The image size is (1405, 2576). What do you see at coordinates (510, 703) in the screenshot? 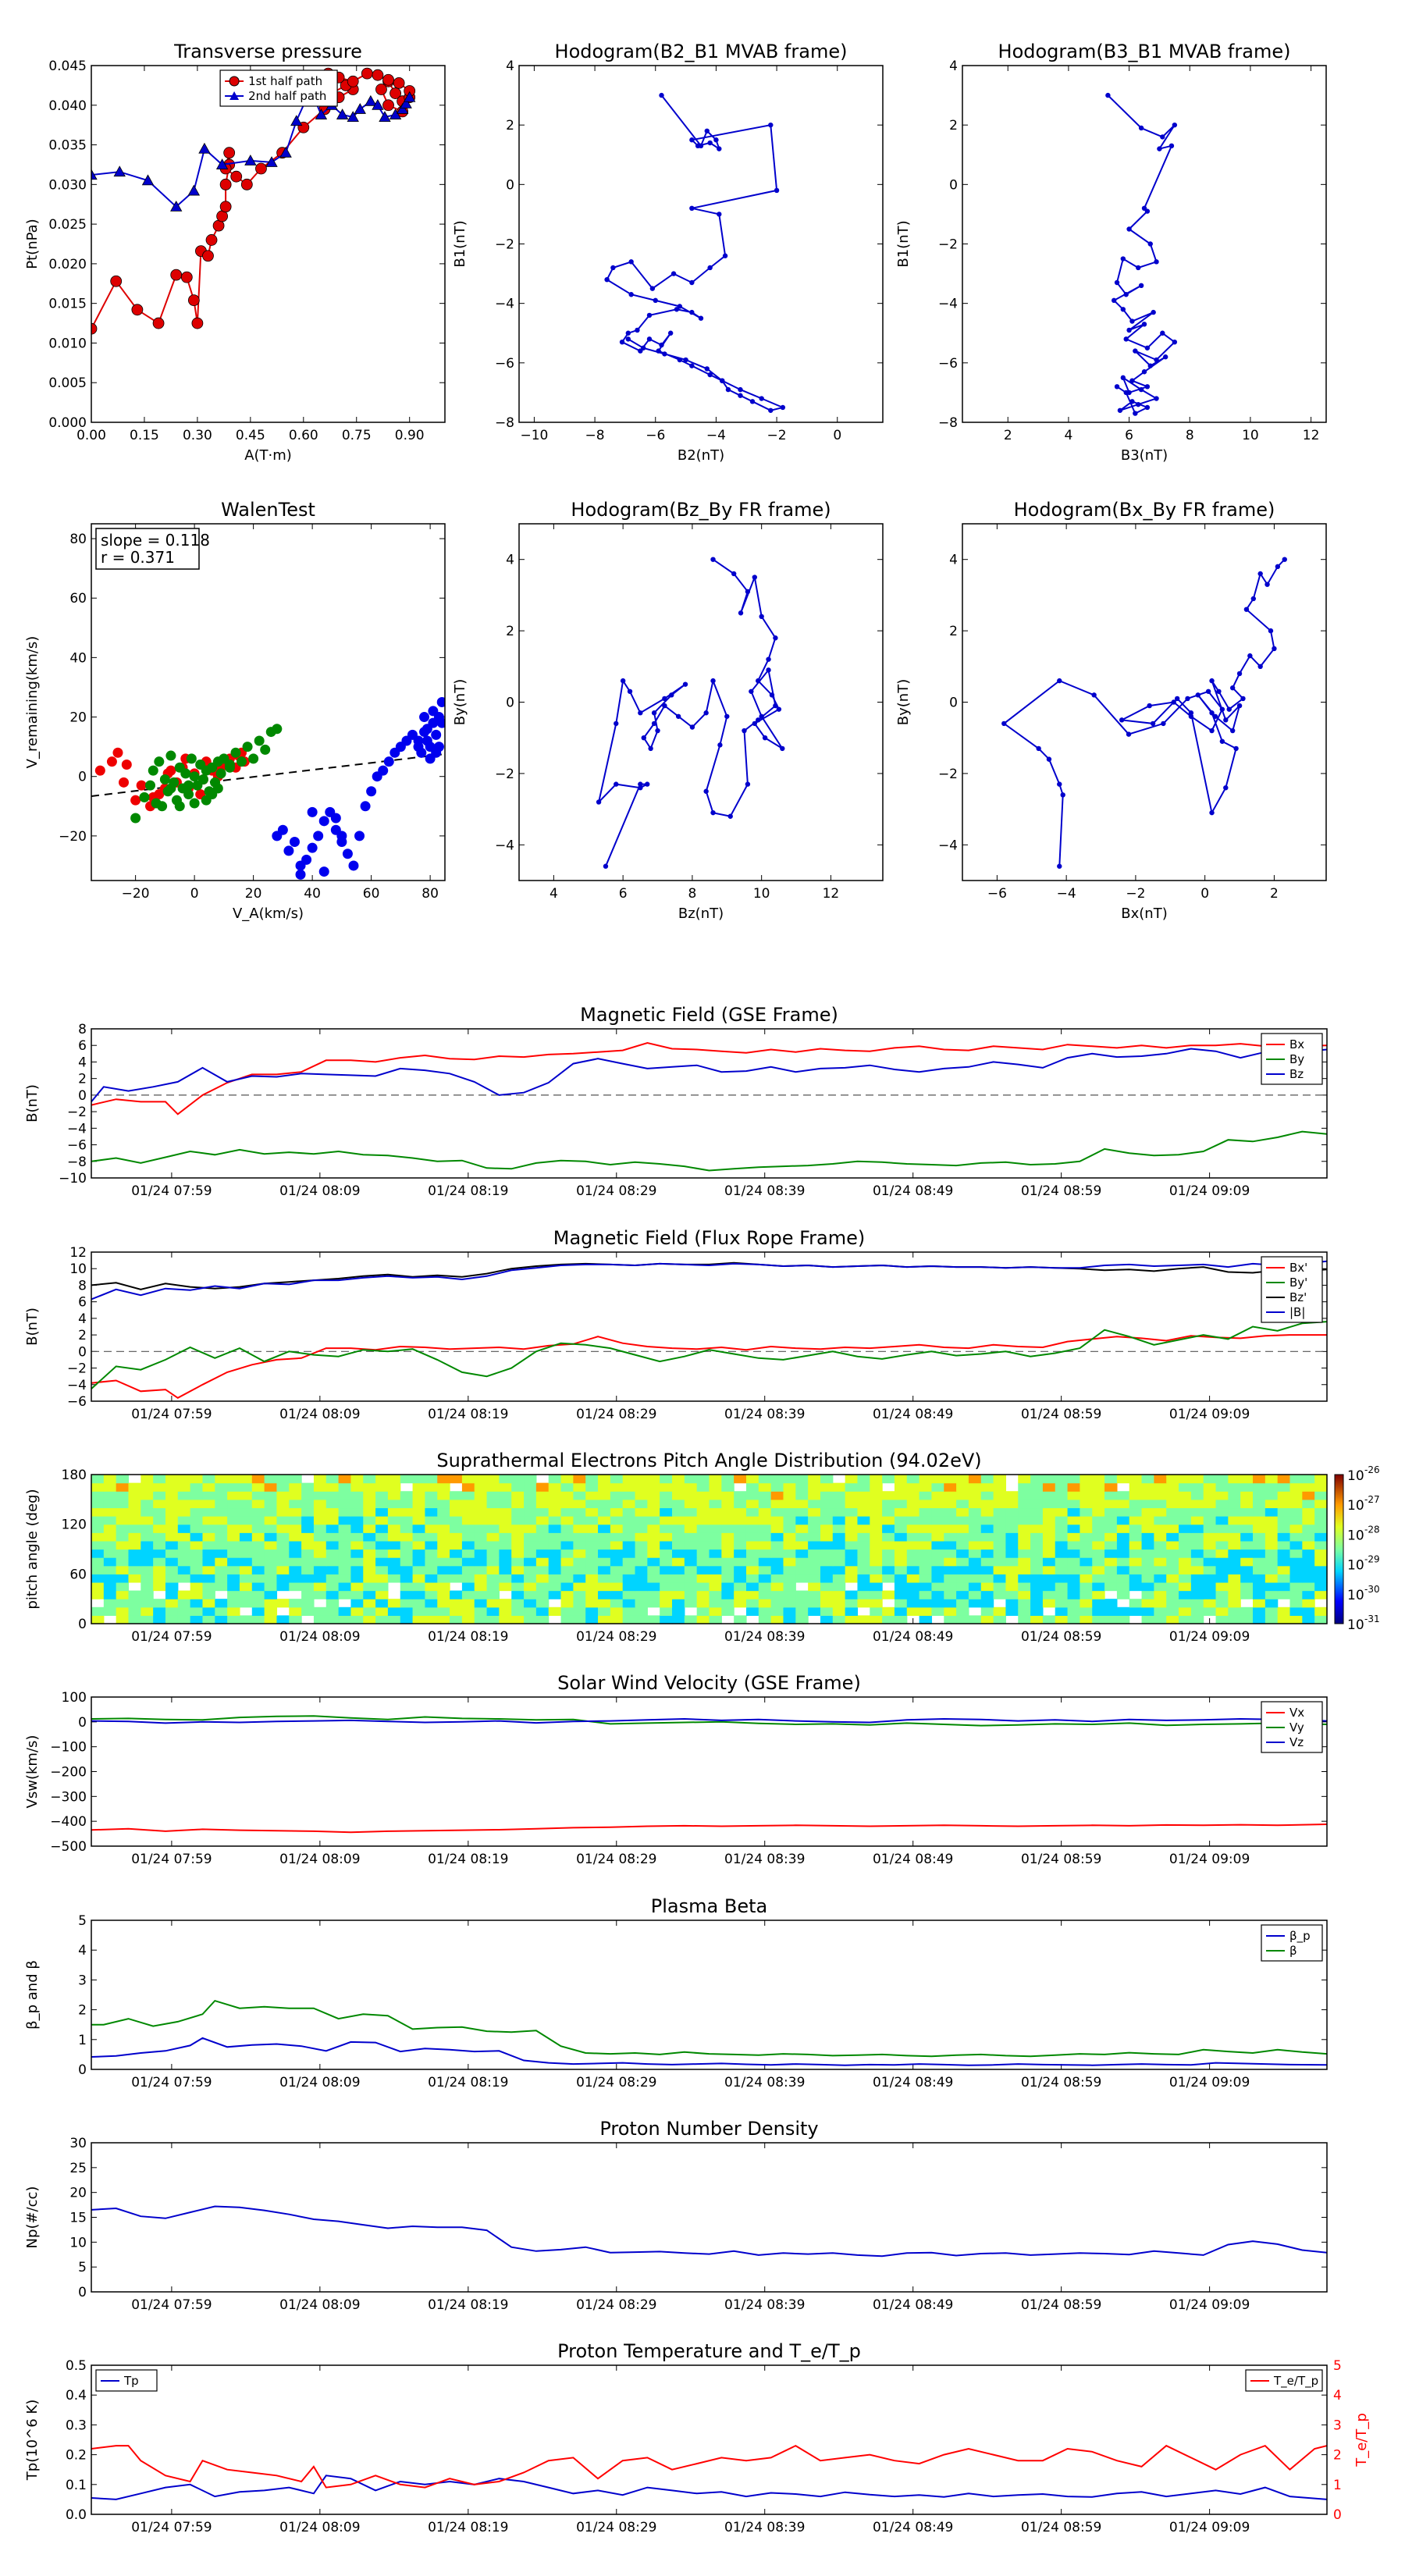
I see `y-tick-label: 0` at bounding box center [510, 703].